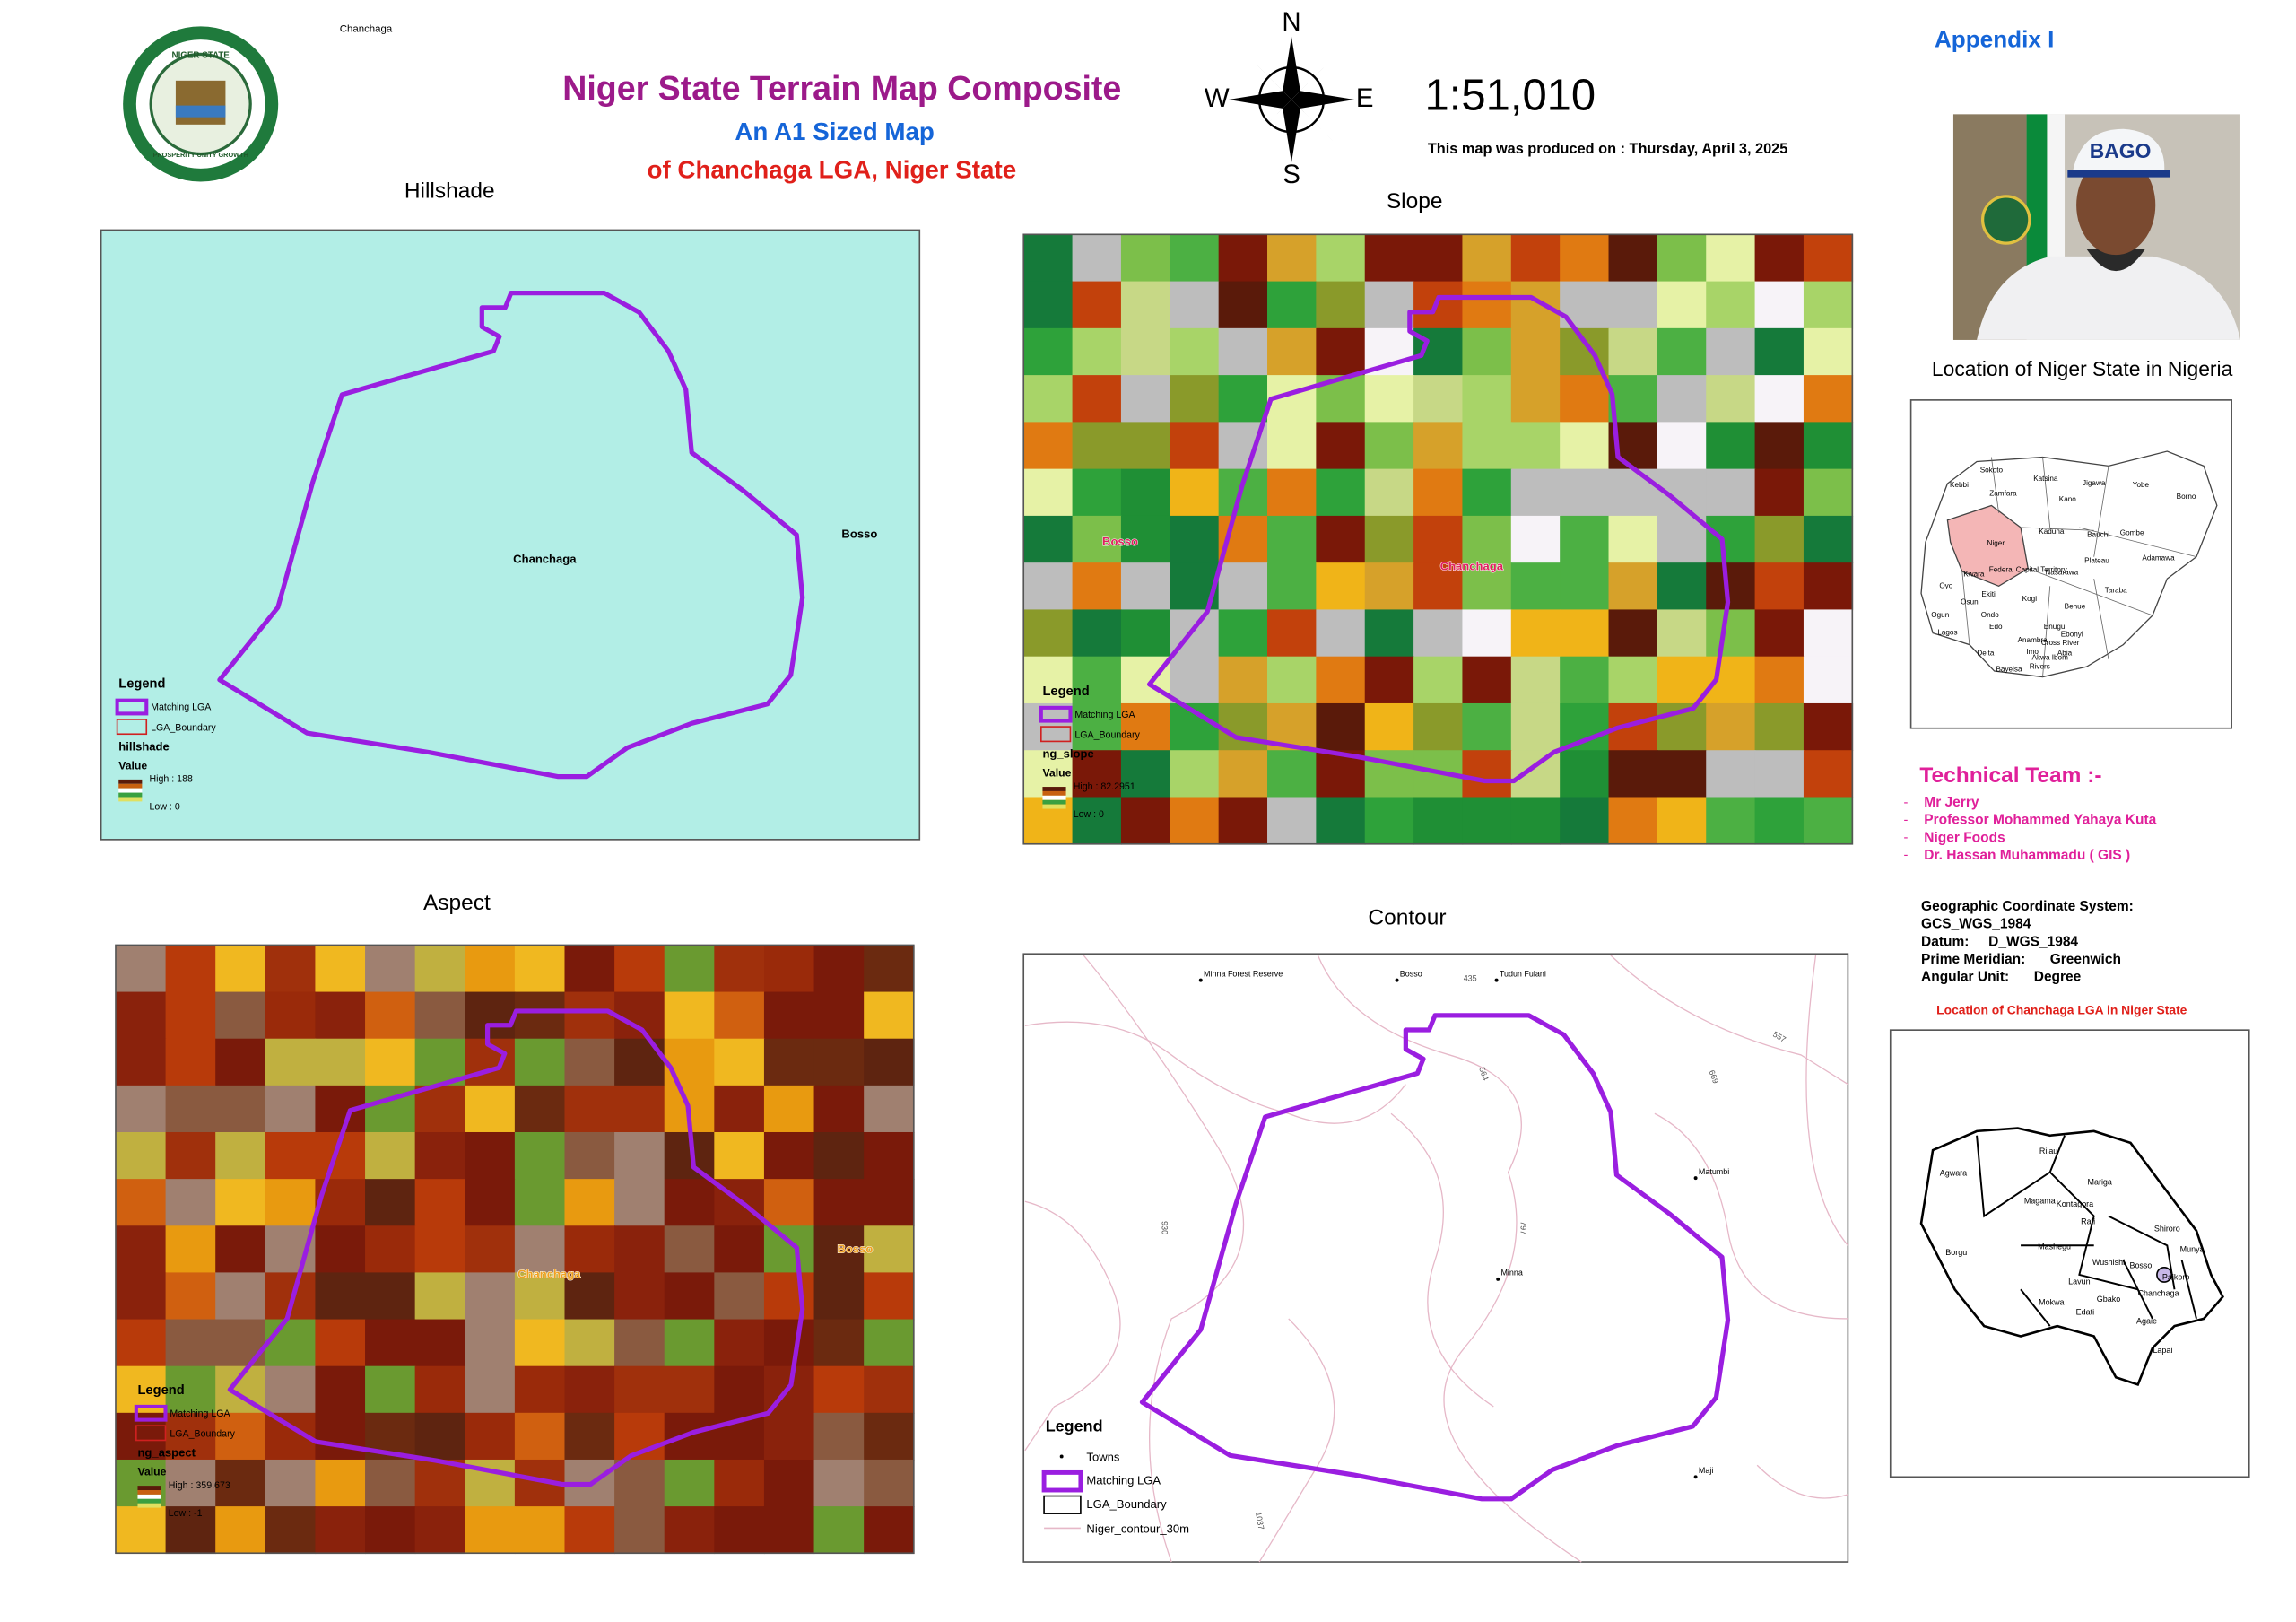 The height and width of the screenshot is (1622, 2296). Describe the element at coordinates (2108, 298) in the screenshot. I see `photo-jacket` at that location.